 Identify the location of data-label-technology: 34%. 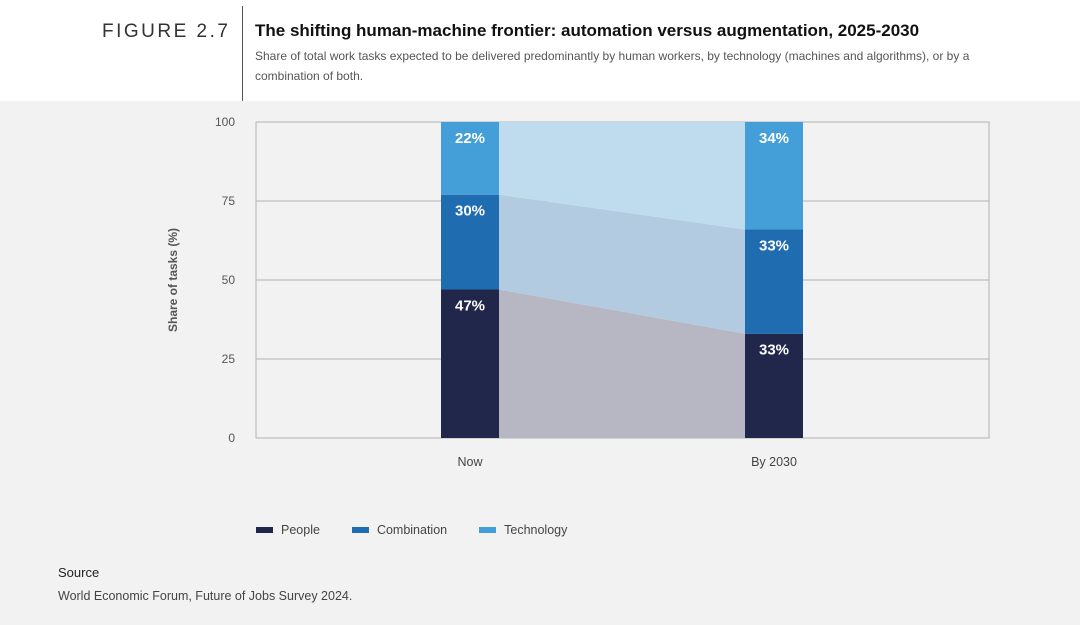
(774, 138).